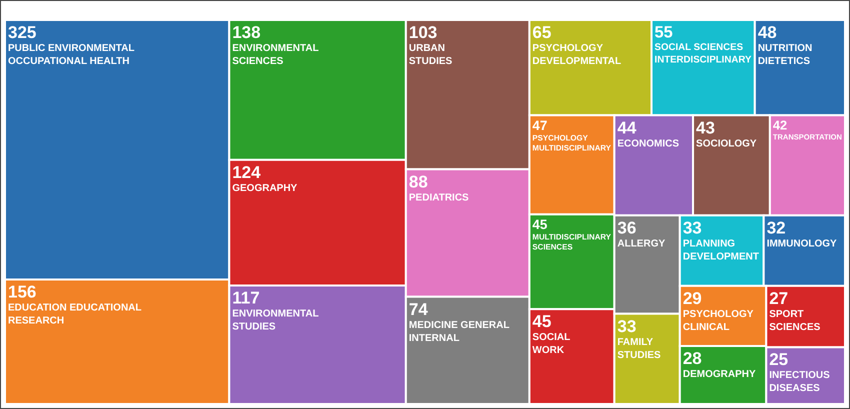 This screenshot has width=850, height=409. What do you see at coordinates (719, 374) in the screenshot?
I see `category-label: DEMOGRAPHY` at bounding box center [719, 374].